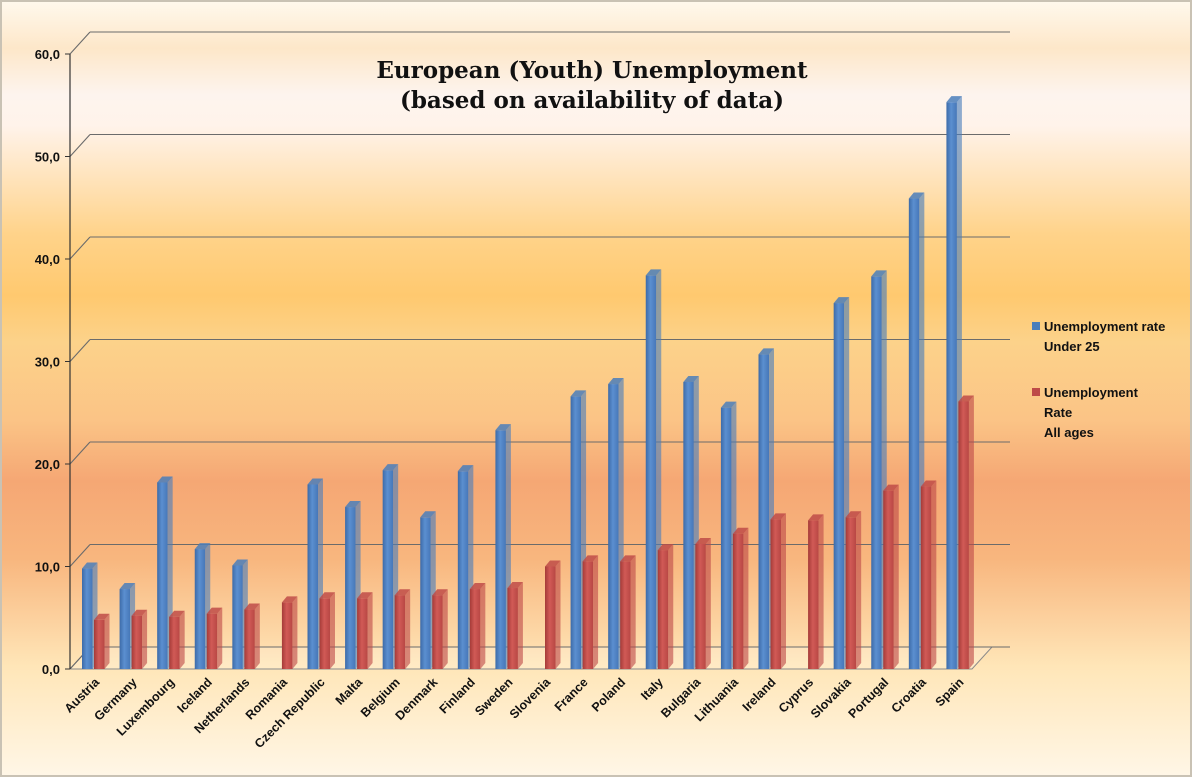 The image size is (1192, 779). I want to click on y-tick-label: 60,0, so click(47, 54).